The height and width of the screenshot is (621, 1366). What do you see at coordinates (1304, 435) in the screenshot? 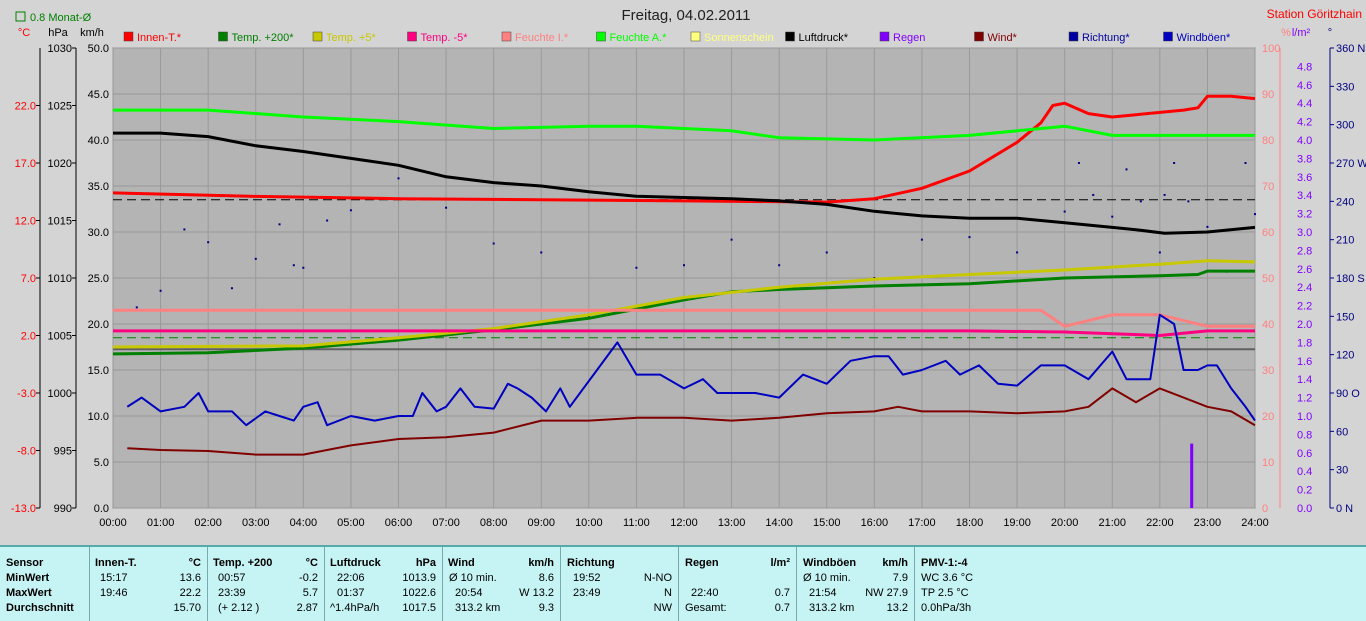
I see `rain-tick-label: 0.8` at bounding box center [1304, 435].